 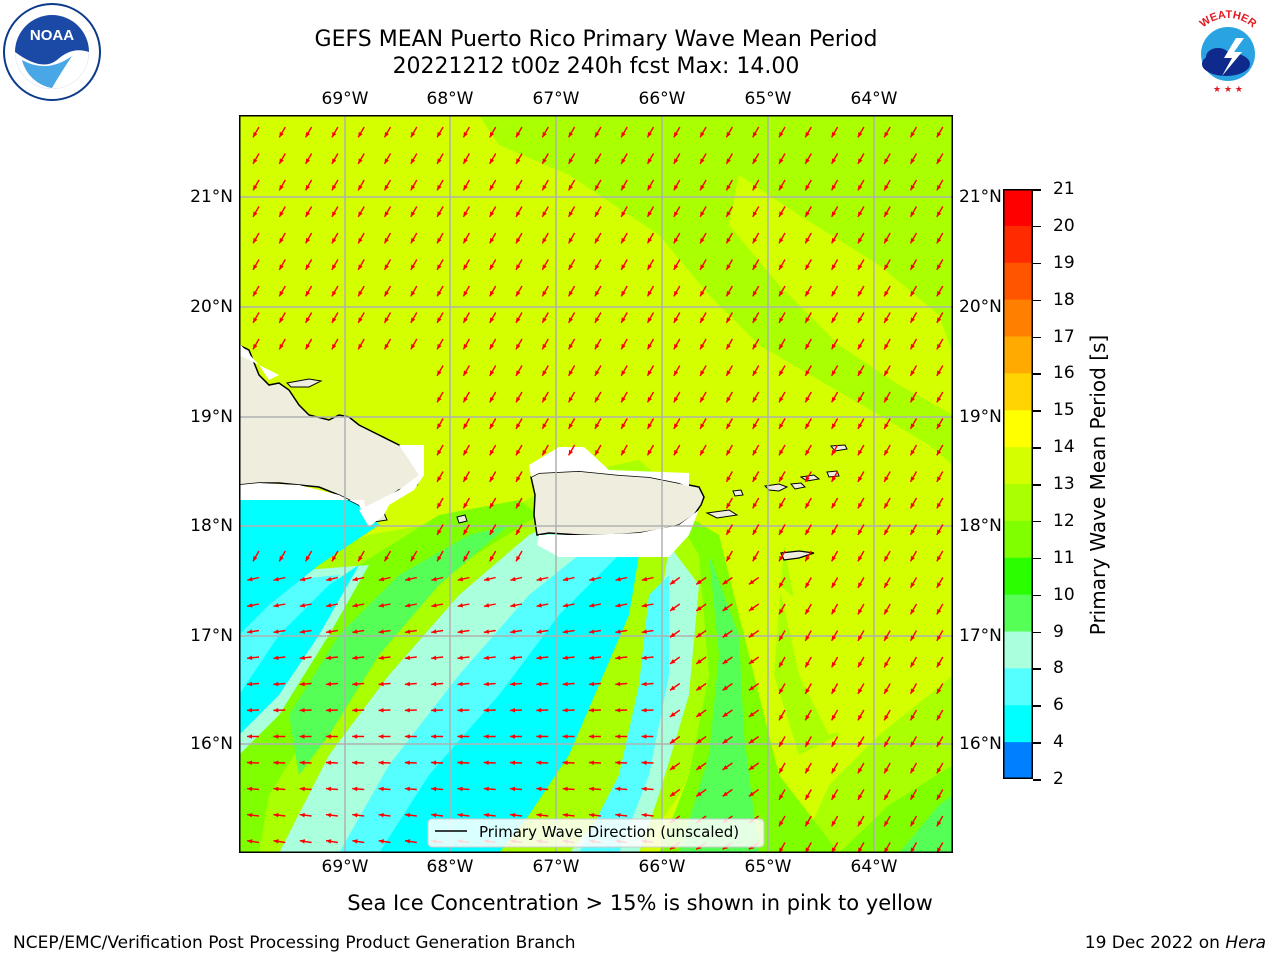 I want to click on lon-tick-top: 69°W, so click(x=345, y=99).